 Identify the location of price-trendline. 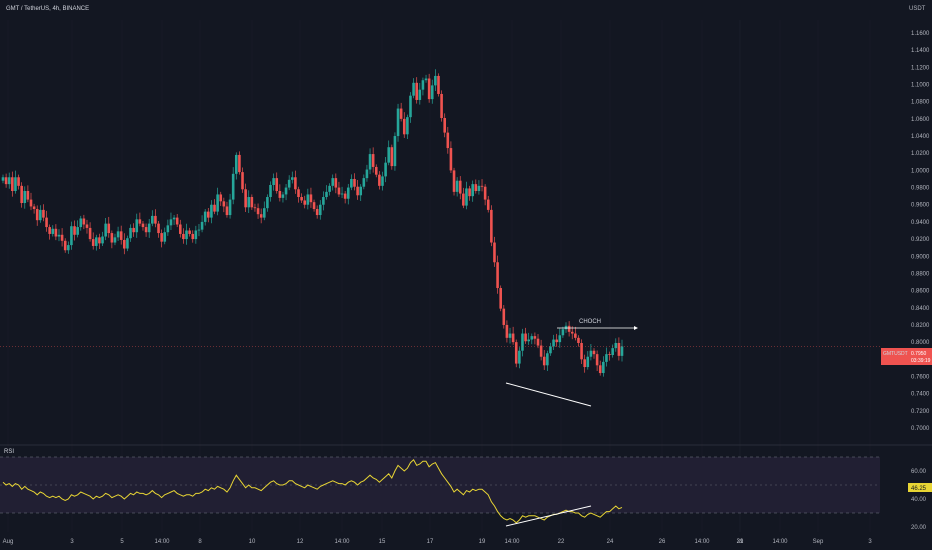
(548, 394).